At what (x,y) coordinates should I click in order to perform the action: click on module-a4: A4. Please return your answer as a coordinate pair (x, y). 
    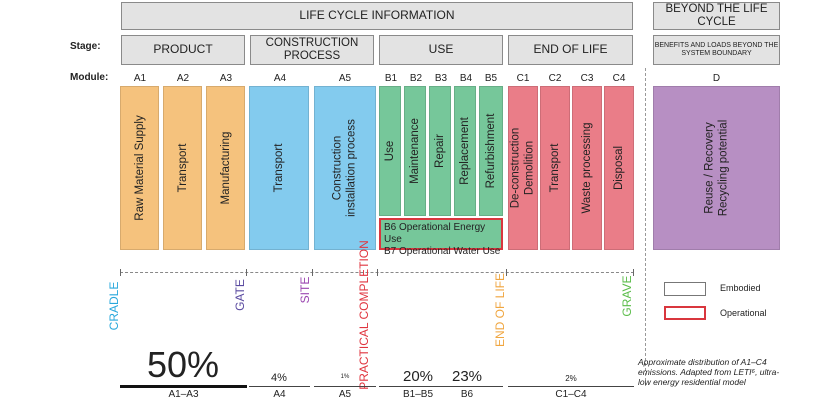
    Looking at the image, I should click on (280, 78).